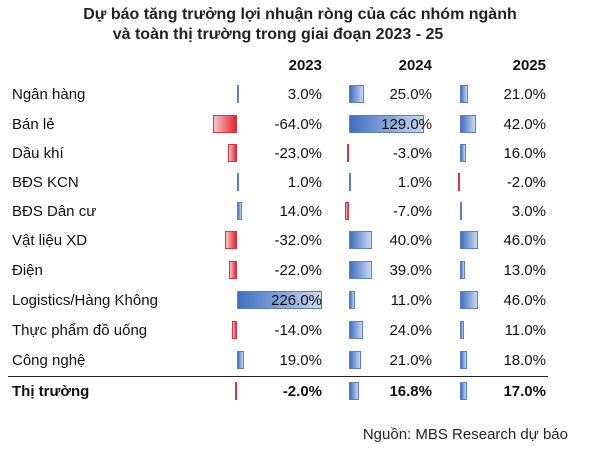 This screenshot has height=452, width=600. What do you see at coordinates (469, 240) in the screenshot?
I see `bar-vat-lieu-xd-2025` at bounding box center [469, 240].